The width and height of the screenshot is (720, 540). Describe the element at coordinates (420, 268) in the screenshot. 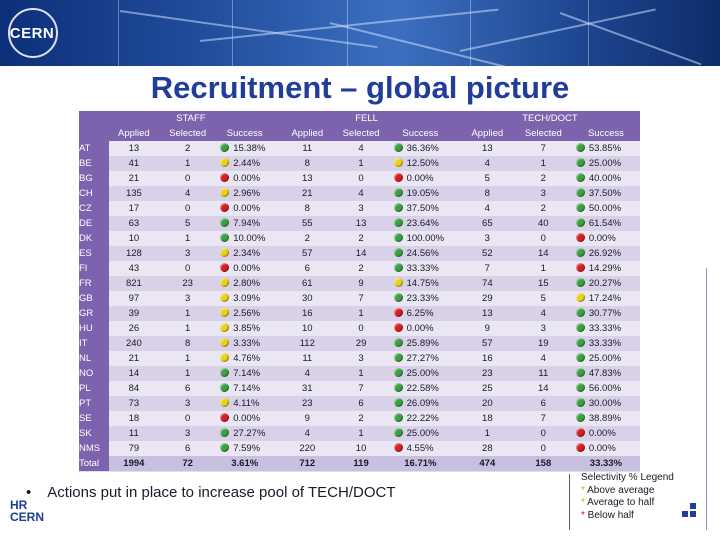

I see `fell-success-cell: 33.33%` at that location.